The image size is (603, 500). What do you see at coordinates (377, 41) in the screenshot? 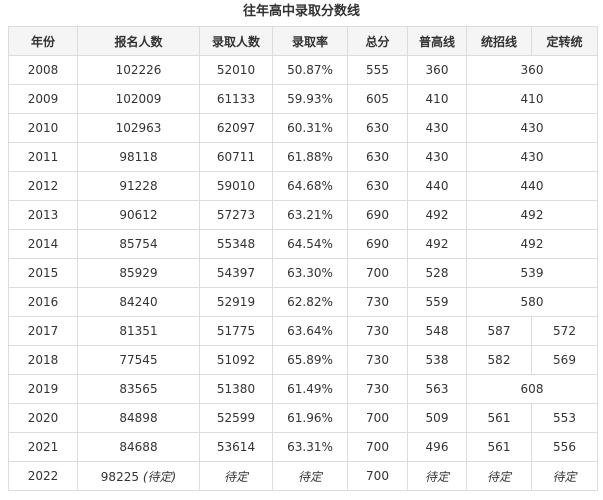
I see `header-cell: 总分` at bounding box center [377, 41].